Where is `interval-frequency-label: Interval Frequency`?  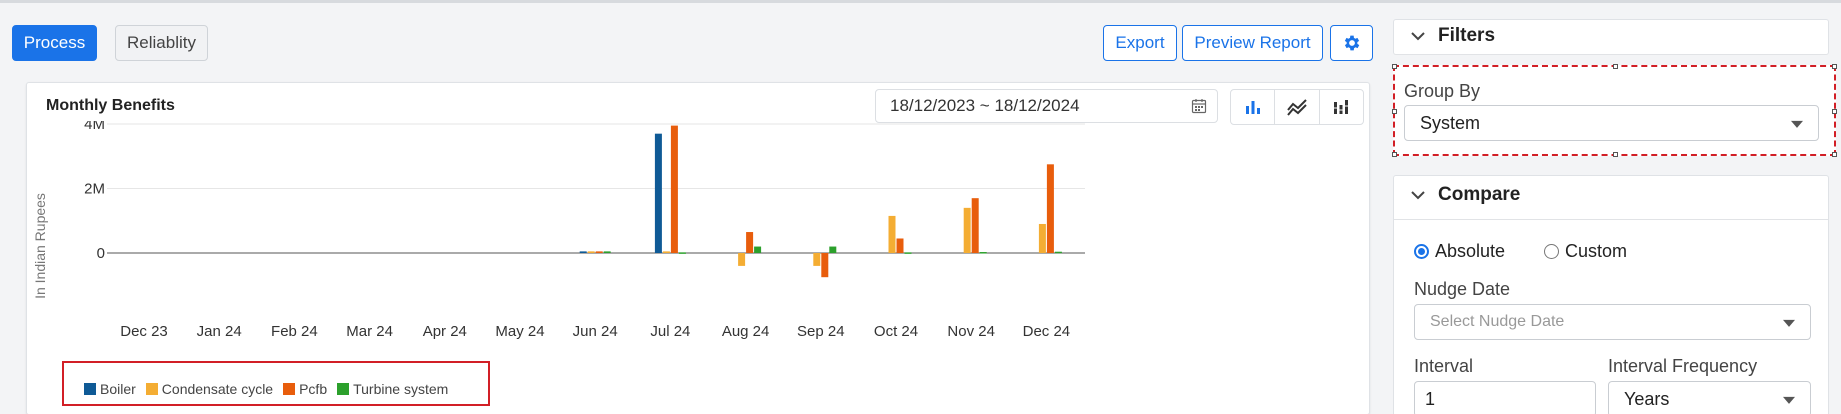 interval-frequency-label: Interval Frequency is located at coordinates (1683, 366).